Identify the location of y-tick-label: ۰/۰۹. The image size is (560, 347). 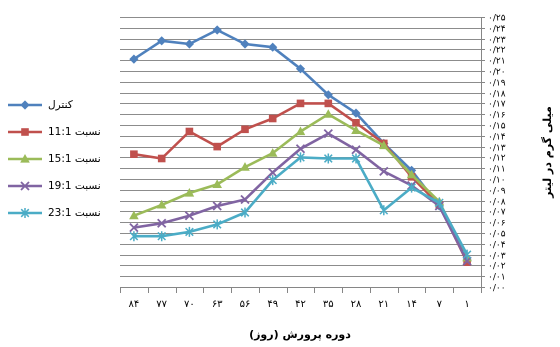
(497, 192).